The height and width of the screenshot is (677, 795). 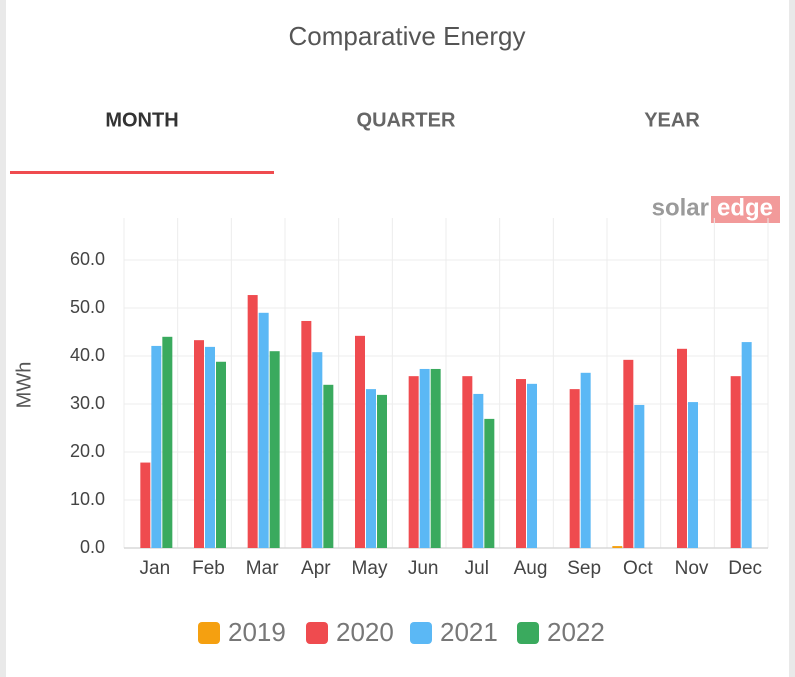 I want to click on y-tick-label: 0.0, so click(x=92, y=547).